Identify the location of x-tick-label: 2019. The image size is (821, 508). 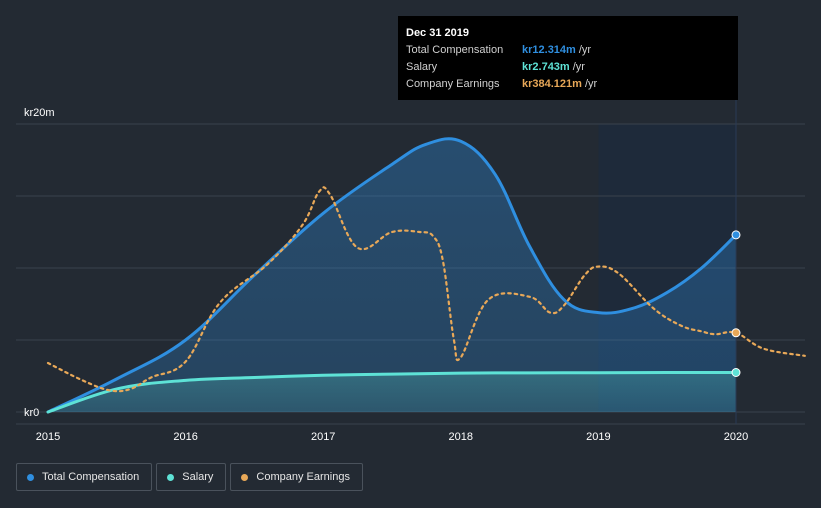
(598, 437).